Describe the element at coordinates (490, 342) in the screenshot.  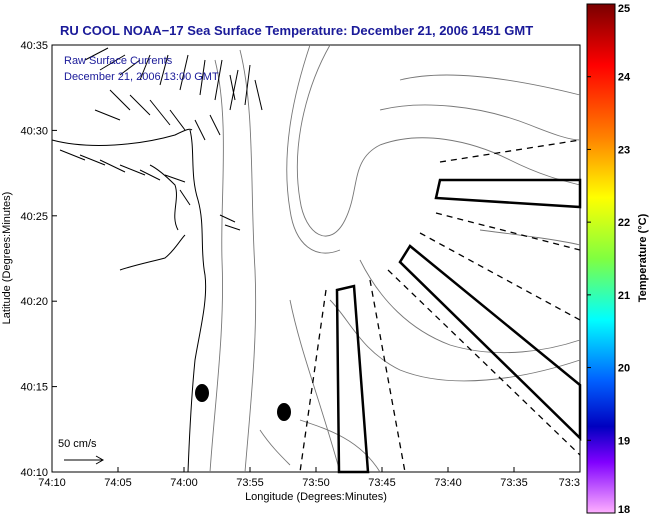
I see `transect-box-diagonal` at that location.